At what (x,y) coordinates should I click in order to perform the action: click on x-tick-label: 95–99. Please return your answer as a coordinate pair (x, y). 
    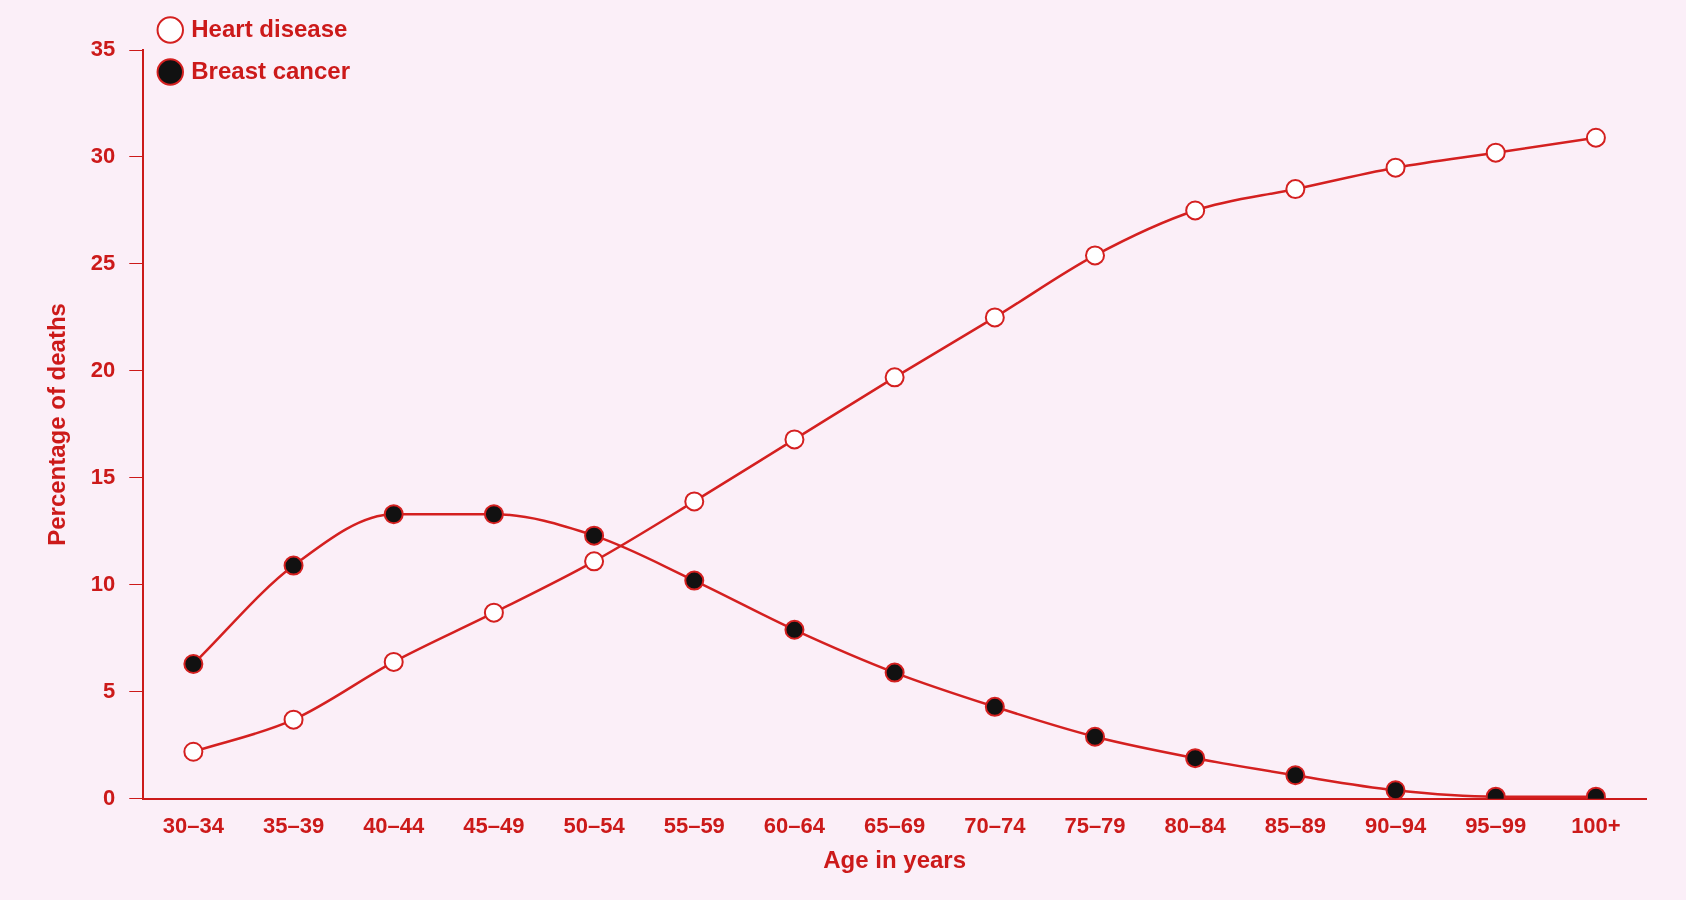
    Looking at the image, I should click on (1496, 826).